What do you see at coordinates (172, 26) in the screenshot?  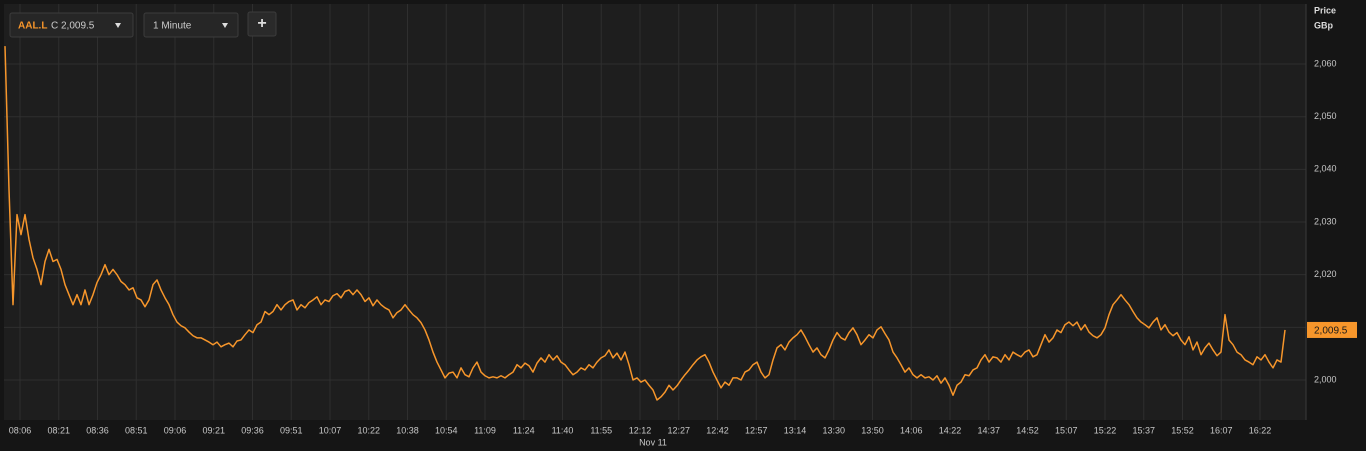 I see `interval: 1 Minute` at bounding box center [172, 26].